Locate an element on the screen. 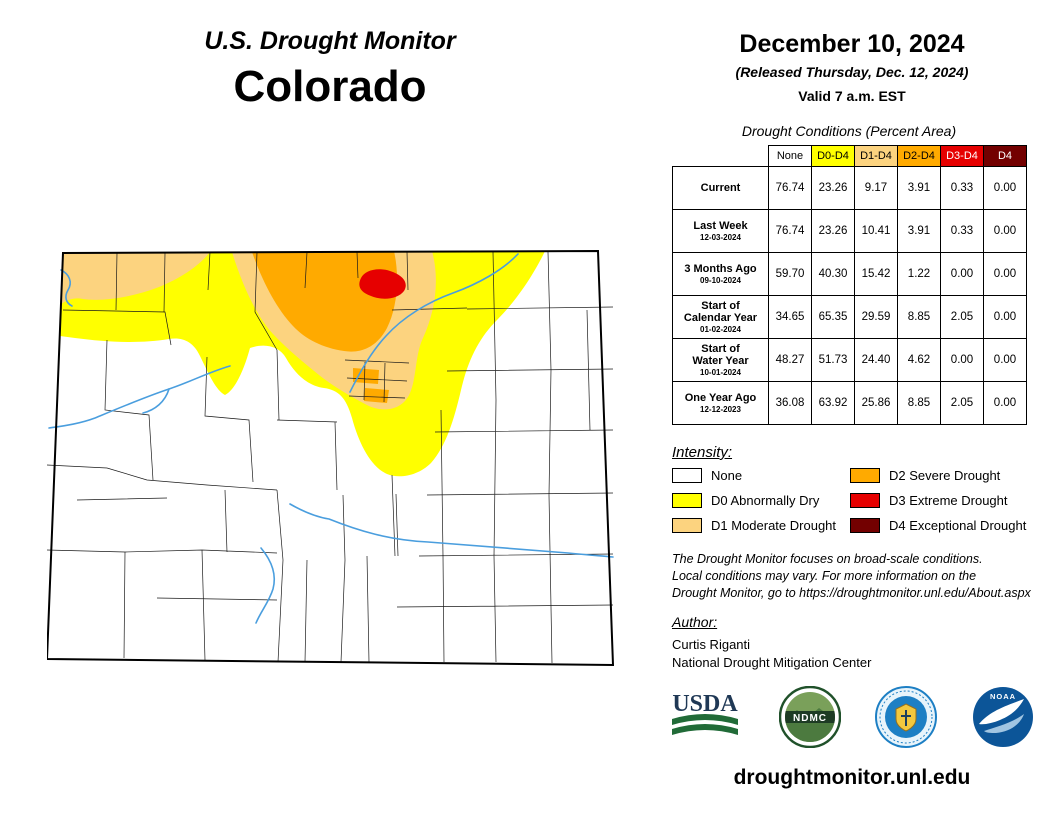  legend-swatch-d3 is located at coordinates (865, 500).